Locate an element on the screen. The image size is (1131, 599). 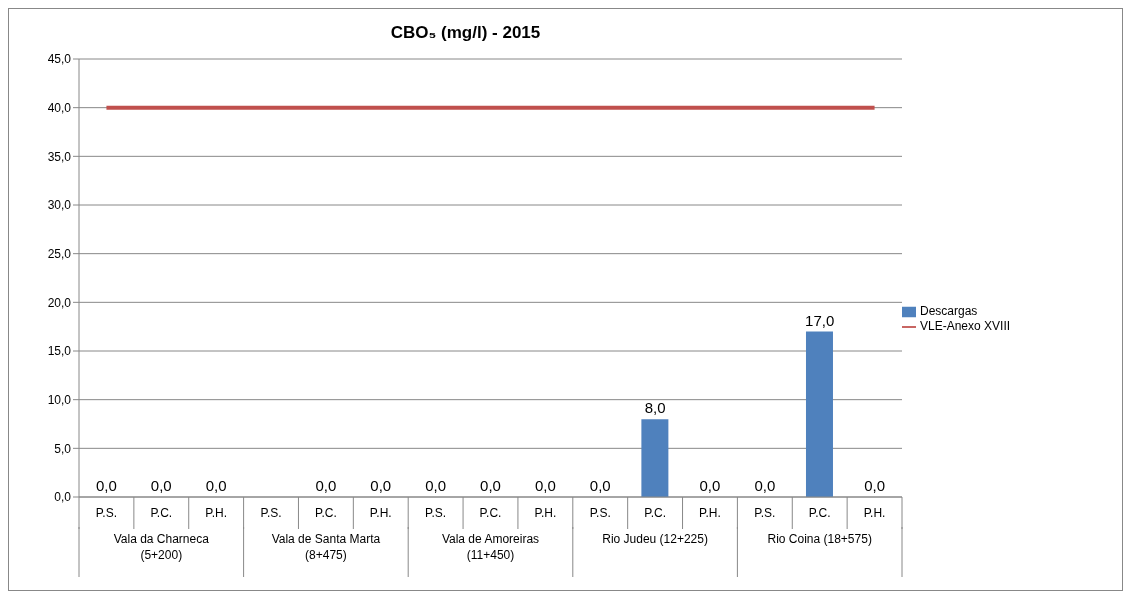
y-tick-label: 40,0 is located at coordinates (59, 107).